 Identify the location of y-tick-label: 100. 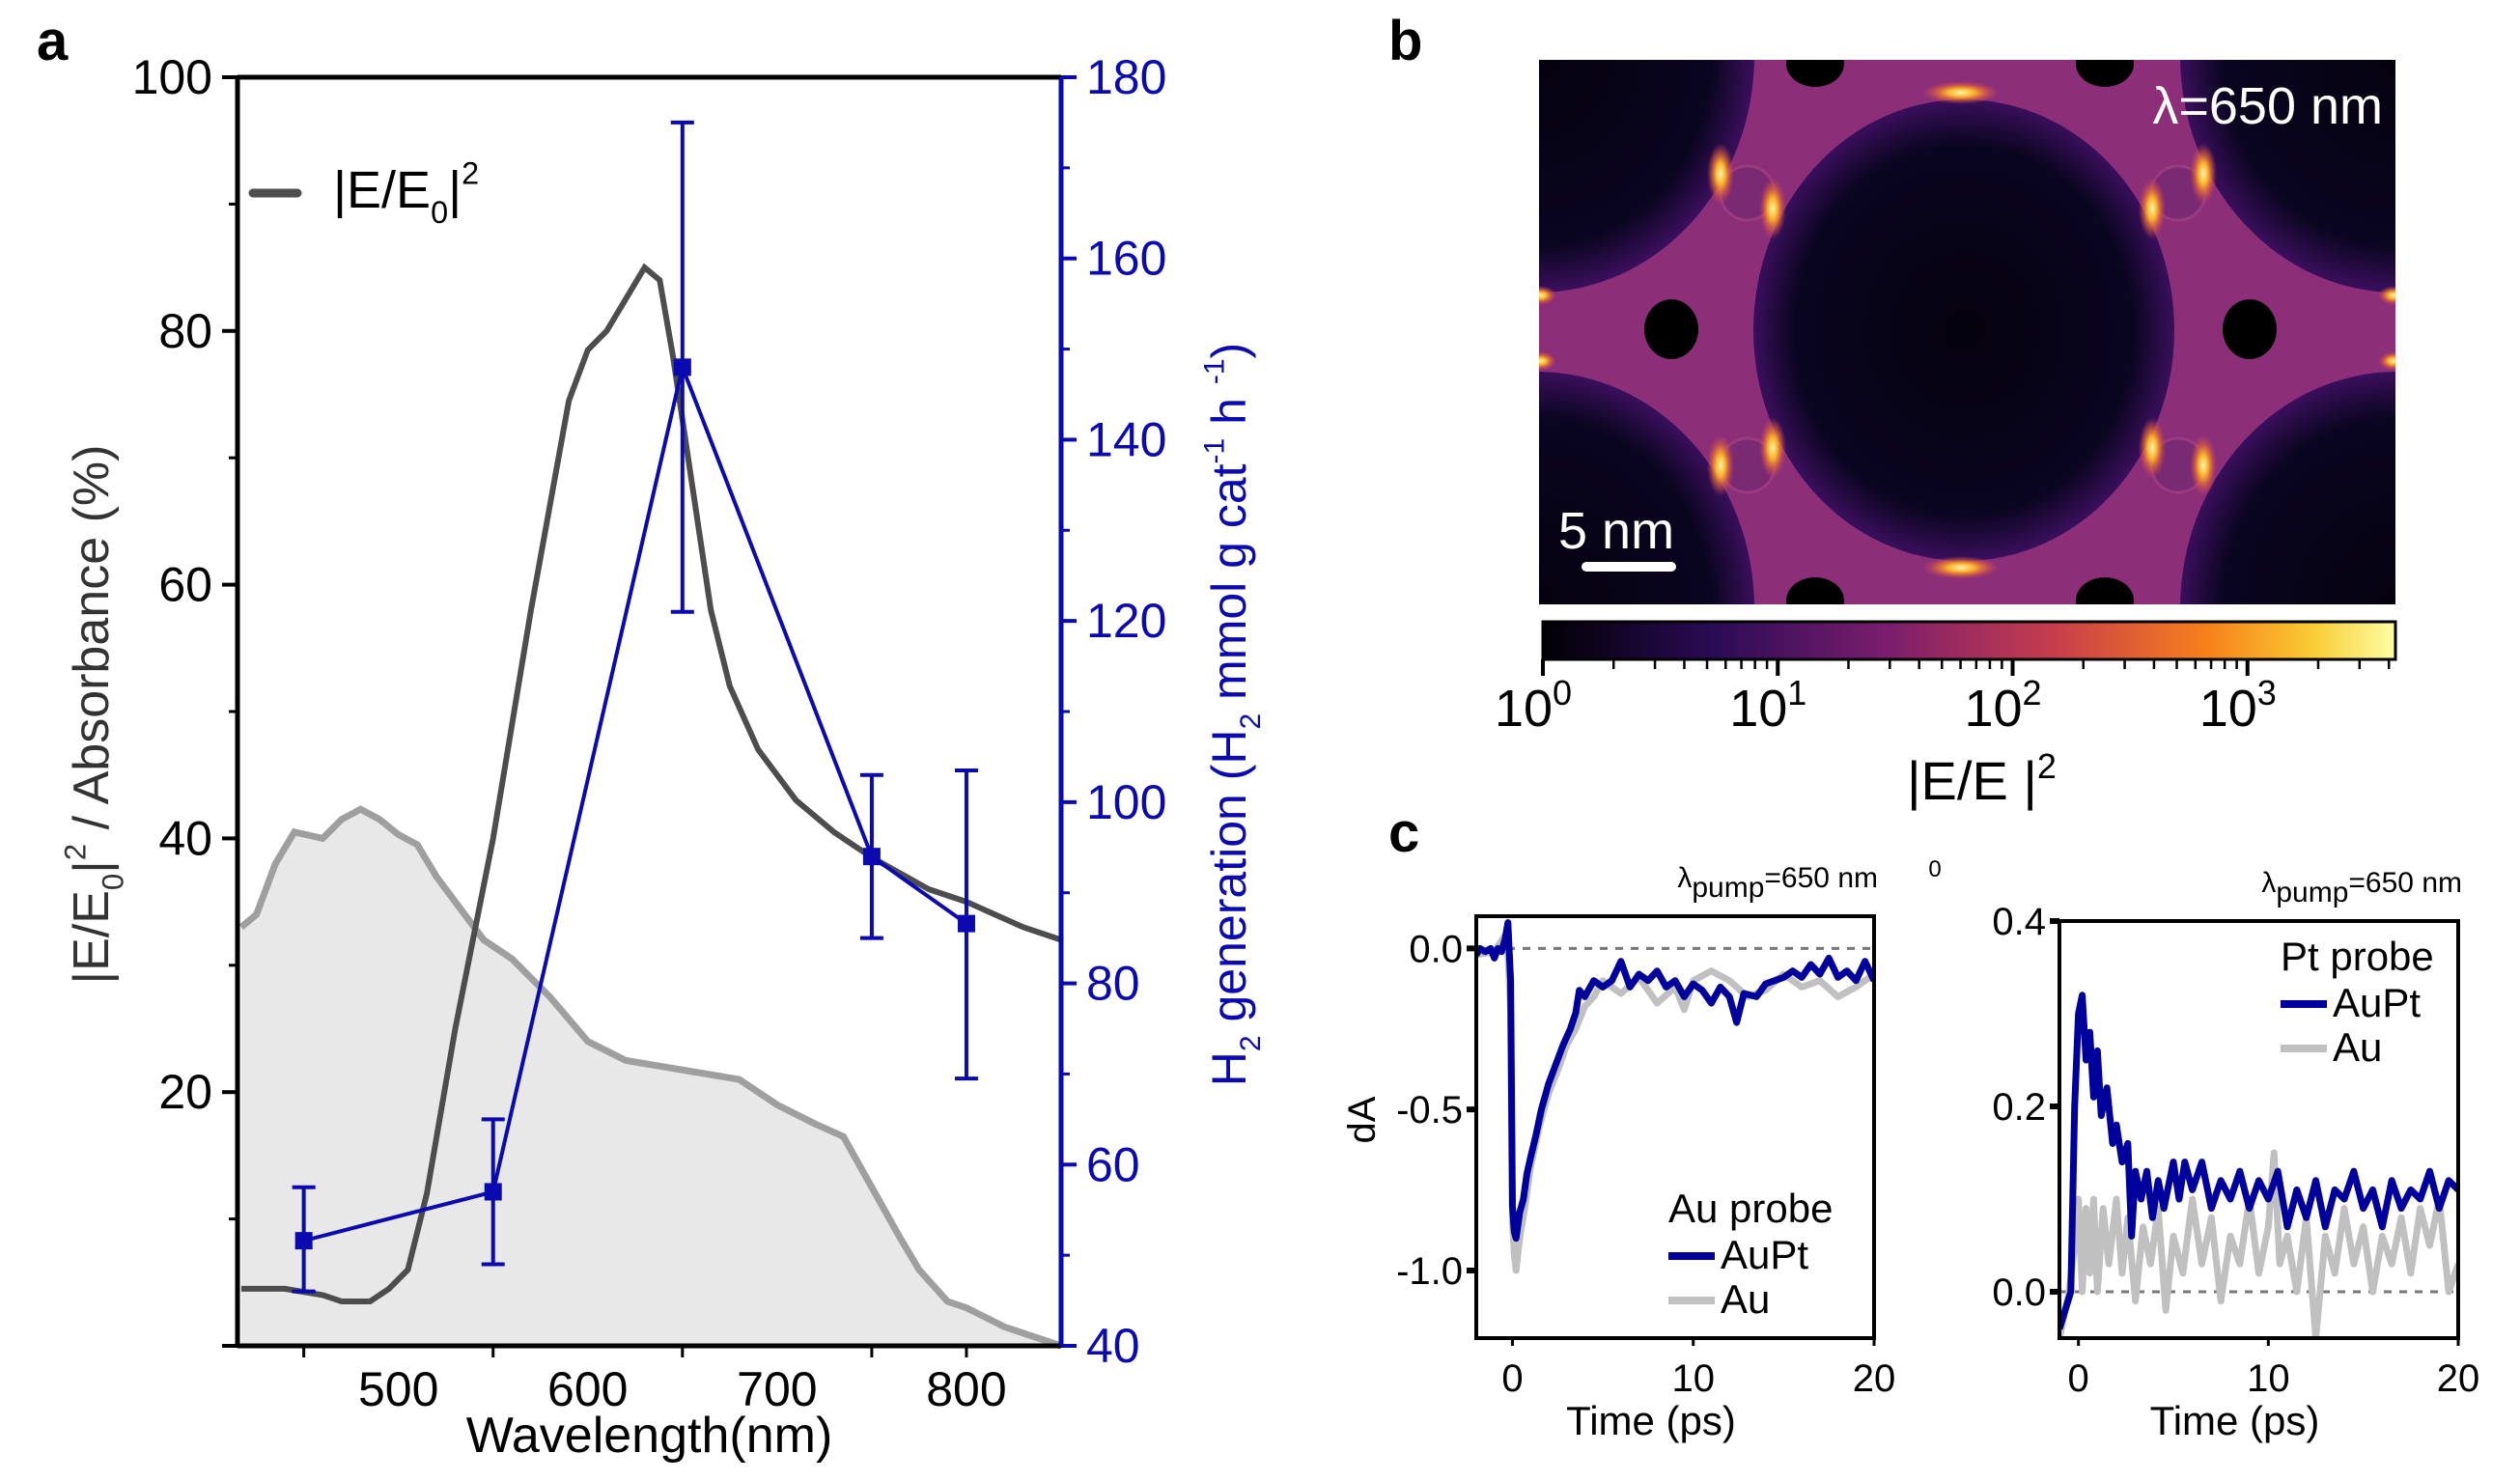
(172, 77).